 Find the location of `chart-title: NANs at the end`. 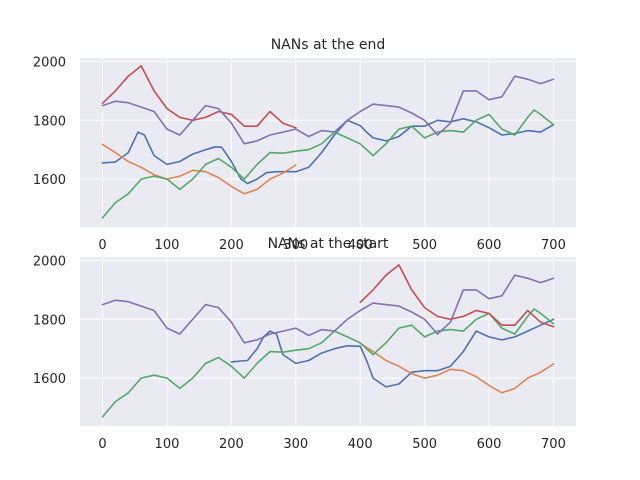

chart-title: NANs at the end is located at coordinates (328, 45).